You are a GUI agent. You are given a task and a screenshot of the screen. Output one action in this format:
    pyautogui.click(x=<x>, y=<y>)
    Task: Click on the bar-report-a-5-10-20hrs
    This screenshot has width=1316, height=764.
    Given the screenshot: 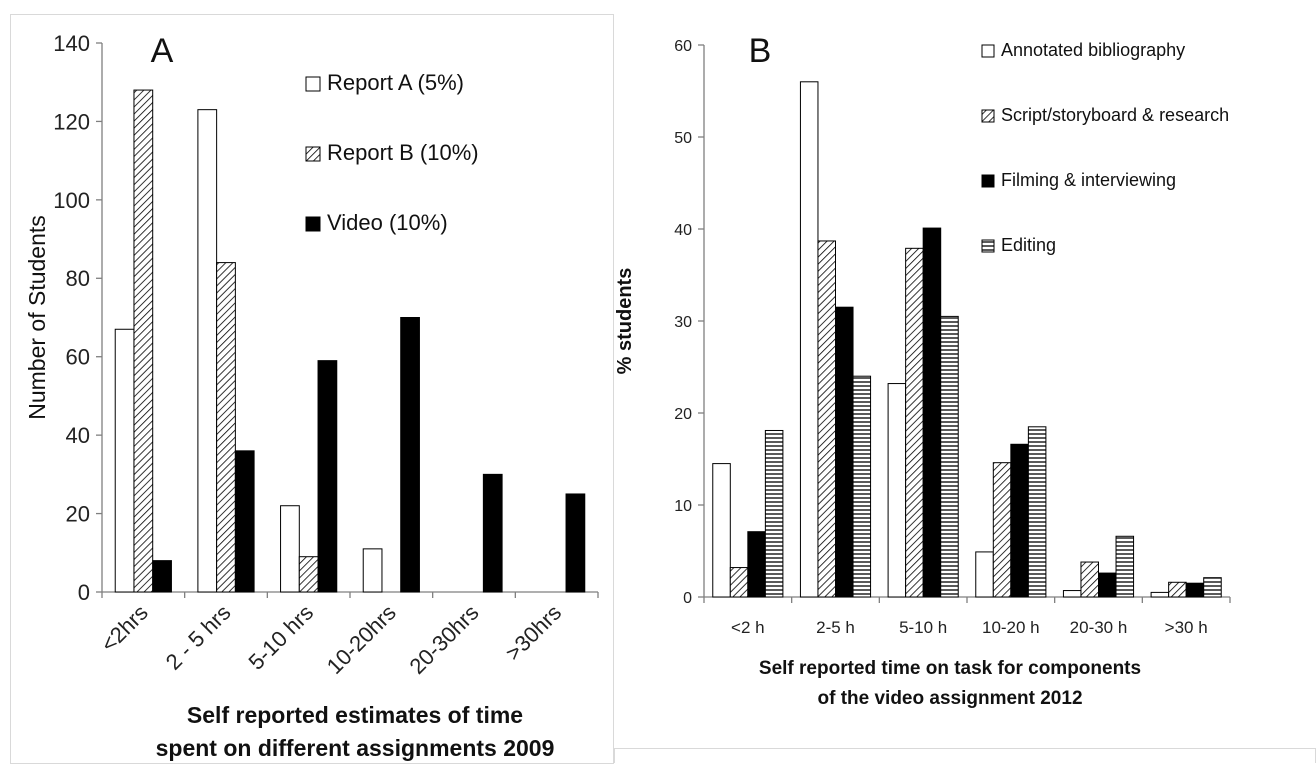 What is the action you would take?
    pyautogui.click(x=372, y=570)
    